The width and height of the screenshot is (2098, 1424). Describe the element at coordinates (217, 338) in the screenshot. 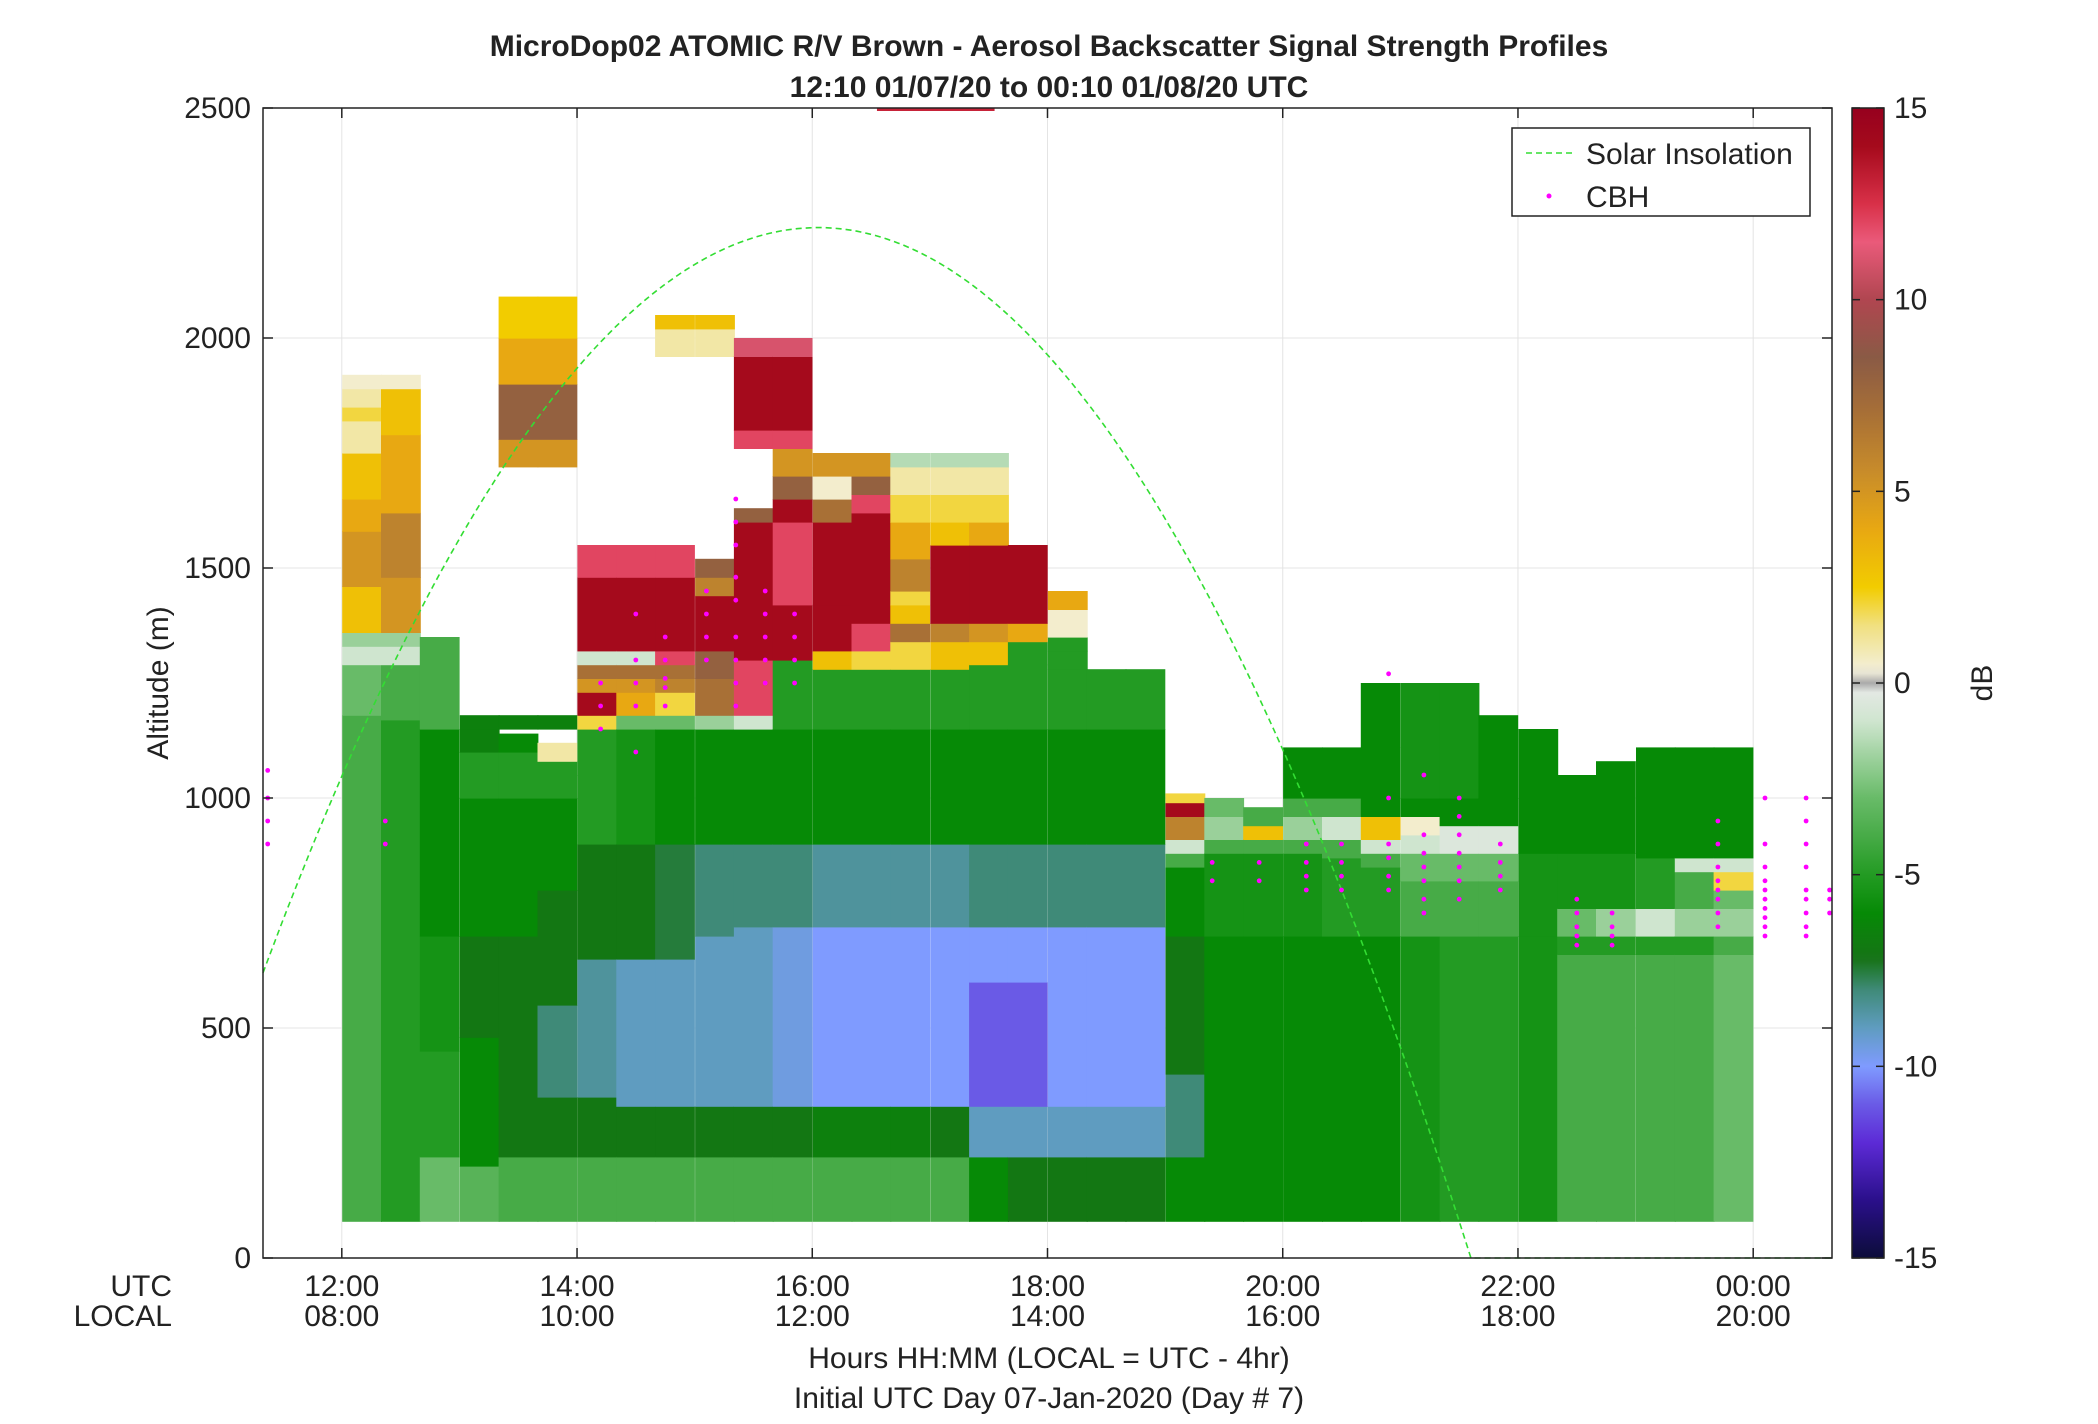

I see `y-tick-label: 2000` at that location.